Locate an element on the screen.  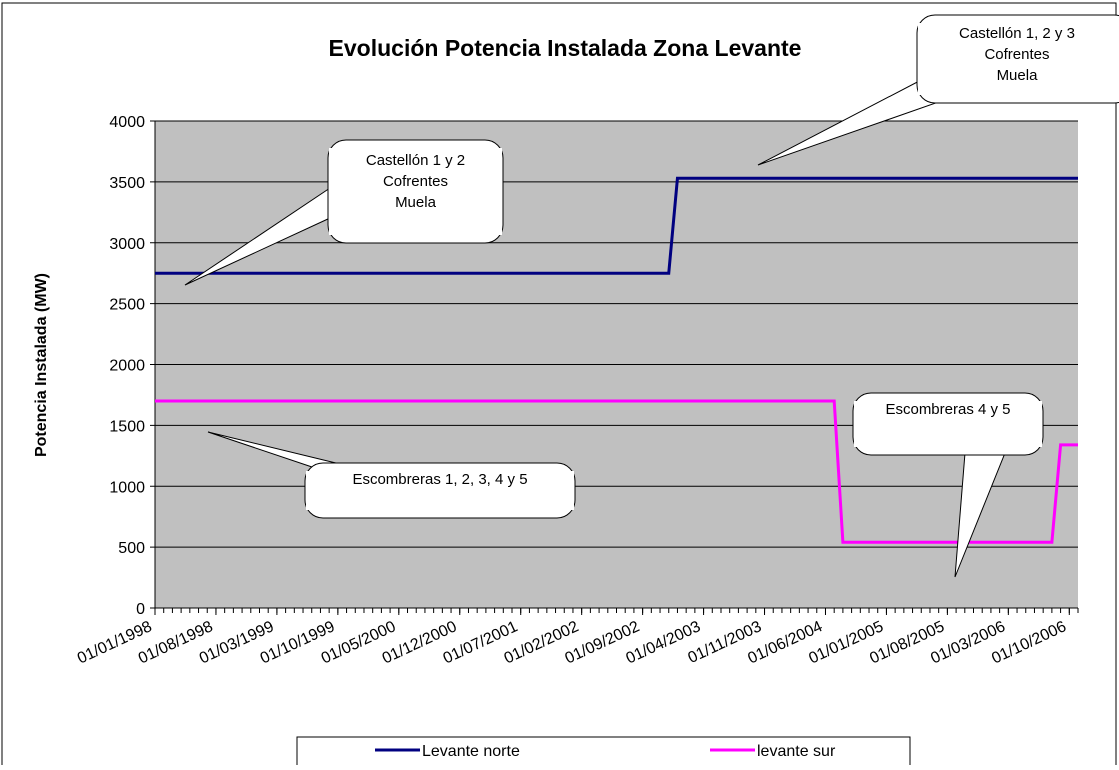
callout-text: Escombreras 4 y 5 is located at coordinates (947, 409).